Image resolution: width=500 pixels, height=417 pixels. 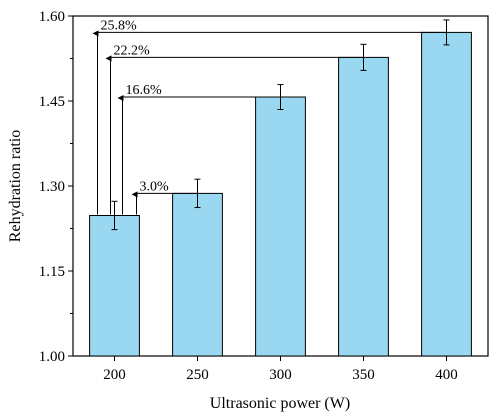 I want to click on x-tick-label: 250, so click(x=197, y=375).